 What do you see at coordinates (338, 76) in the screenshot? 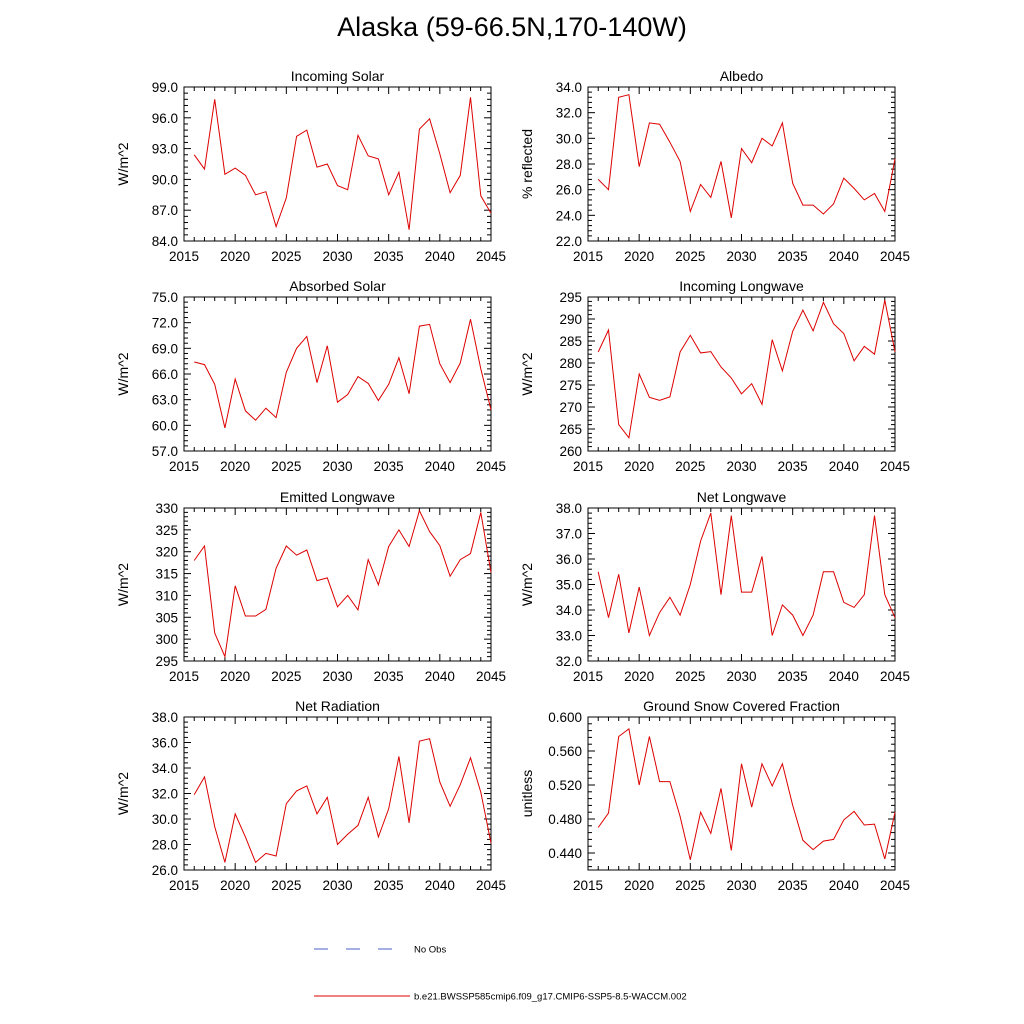
I see `panel-title: Incoming Solar` at bounding box center [338, 76].